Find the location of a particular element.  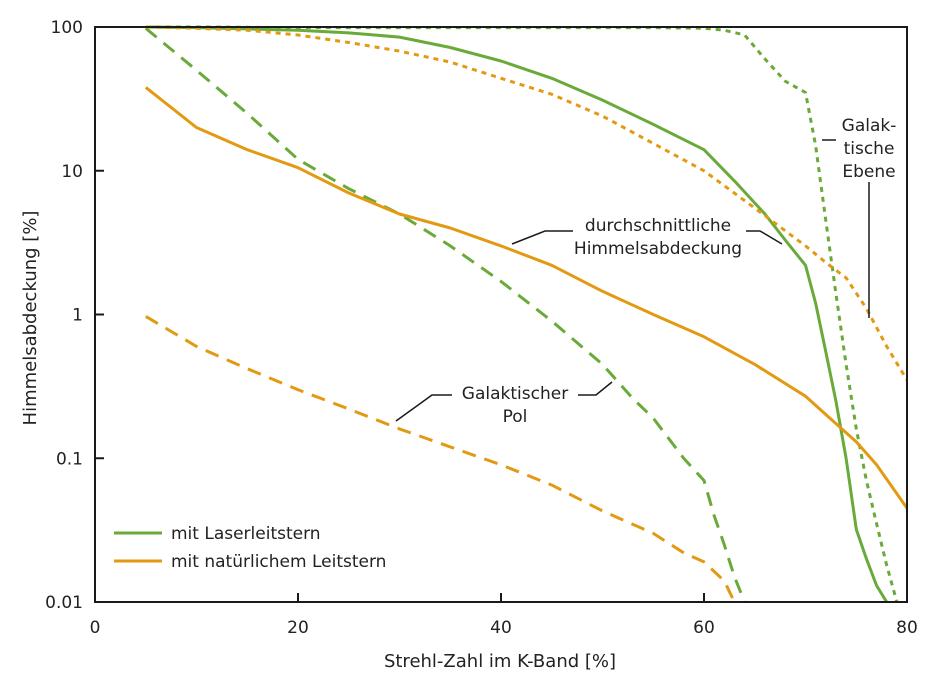

x-tick-label: 20 is located at coordinates (298, 628).